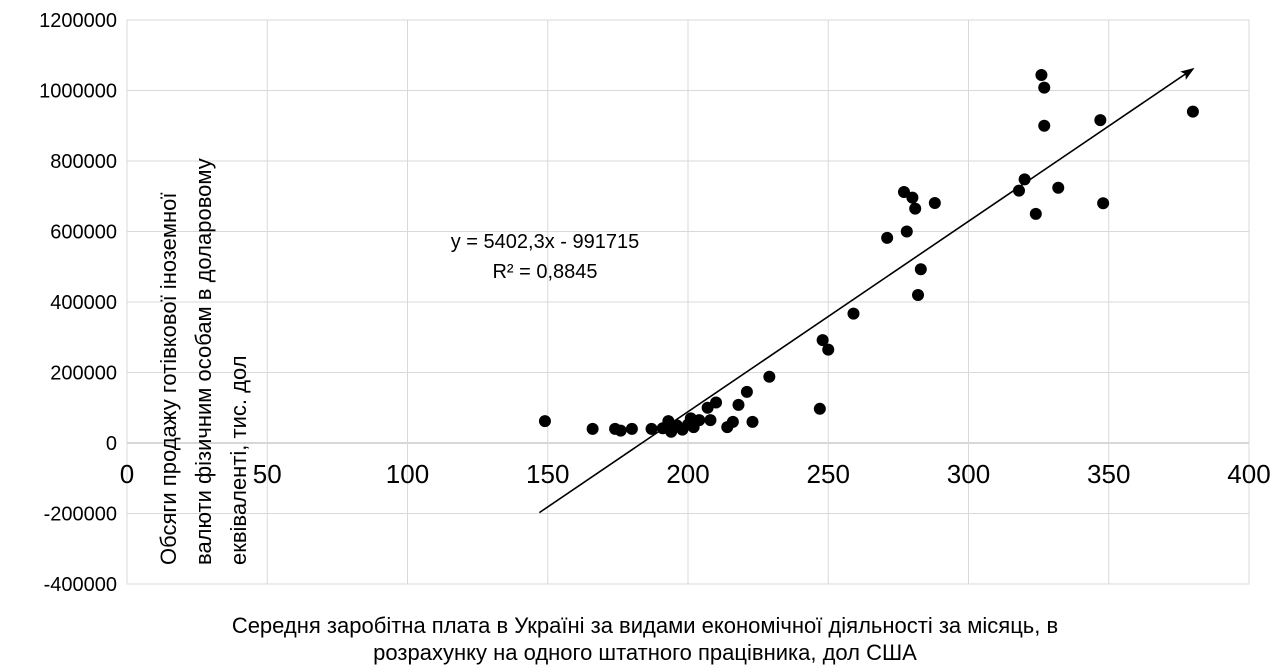 The image size is (1285, 670). Describe the element at coordinates (407, 474) in the screenshot. I see `x-tick-label: 100` at that location.